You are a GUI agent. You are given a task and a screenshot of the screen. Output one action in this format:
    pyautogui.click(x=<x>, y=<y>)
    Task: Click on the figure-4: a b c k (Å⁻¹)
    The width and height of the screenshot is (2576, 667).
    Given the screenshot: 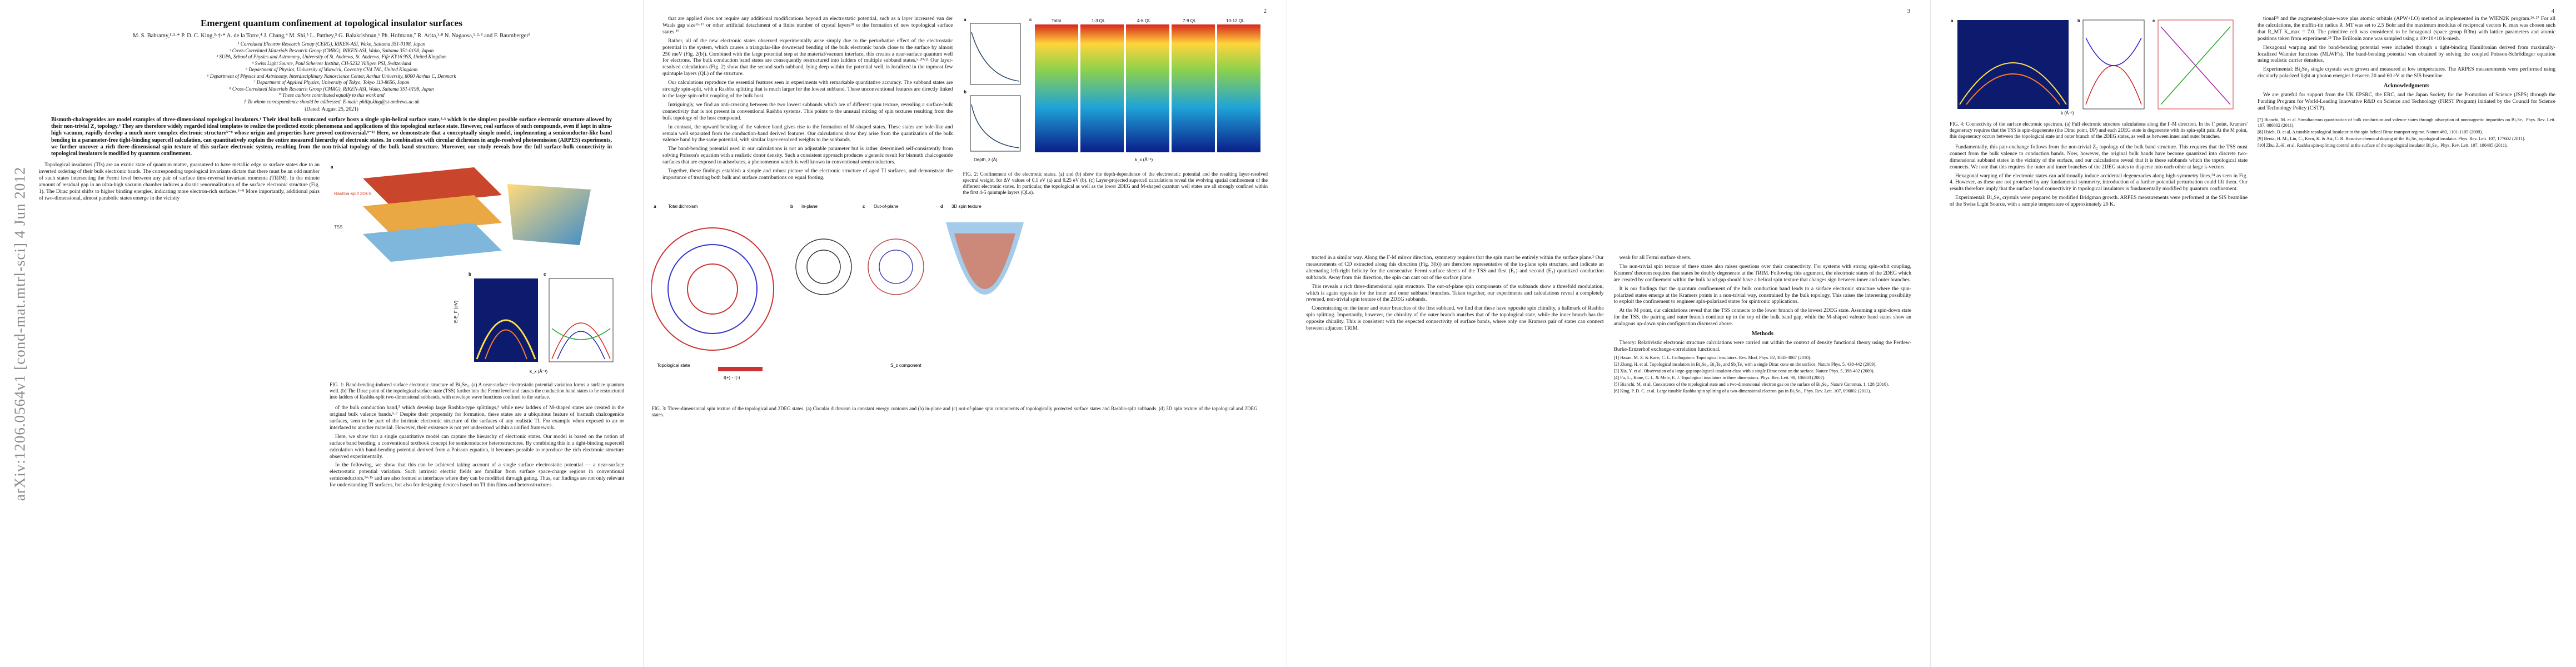 What is the action you would take?
    pyautogui.click(x=2099, y=67)
    